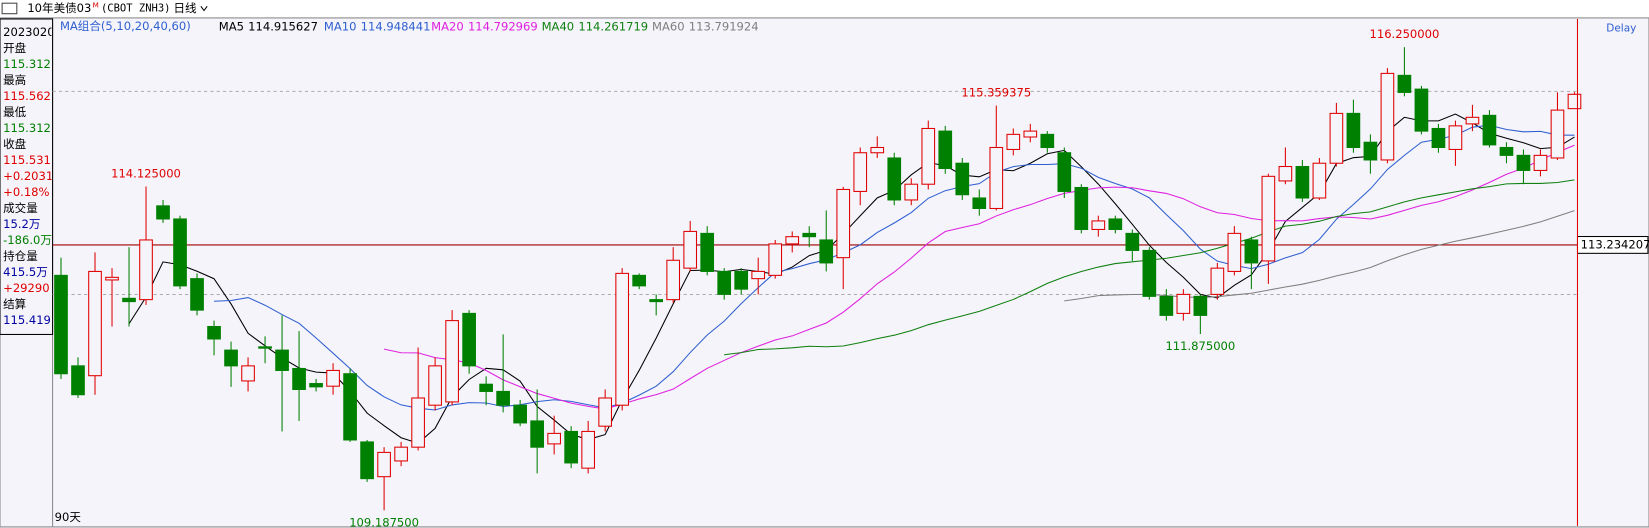 Image resolution: width=1649 pixels, height=528 pixels. Describe the element at coordinates (996, 92) in the screenshot. I see `extreme-label: 115.359375` at that location.